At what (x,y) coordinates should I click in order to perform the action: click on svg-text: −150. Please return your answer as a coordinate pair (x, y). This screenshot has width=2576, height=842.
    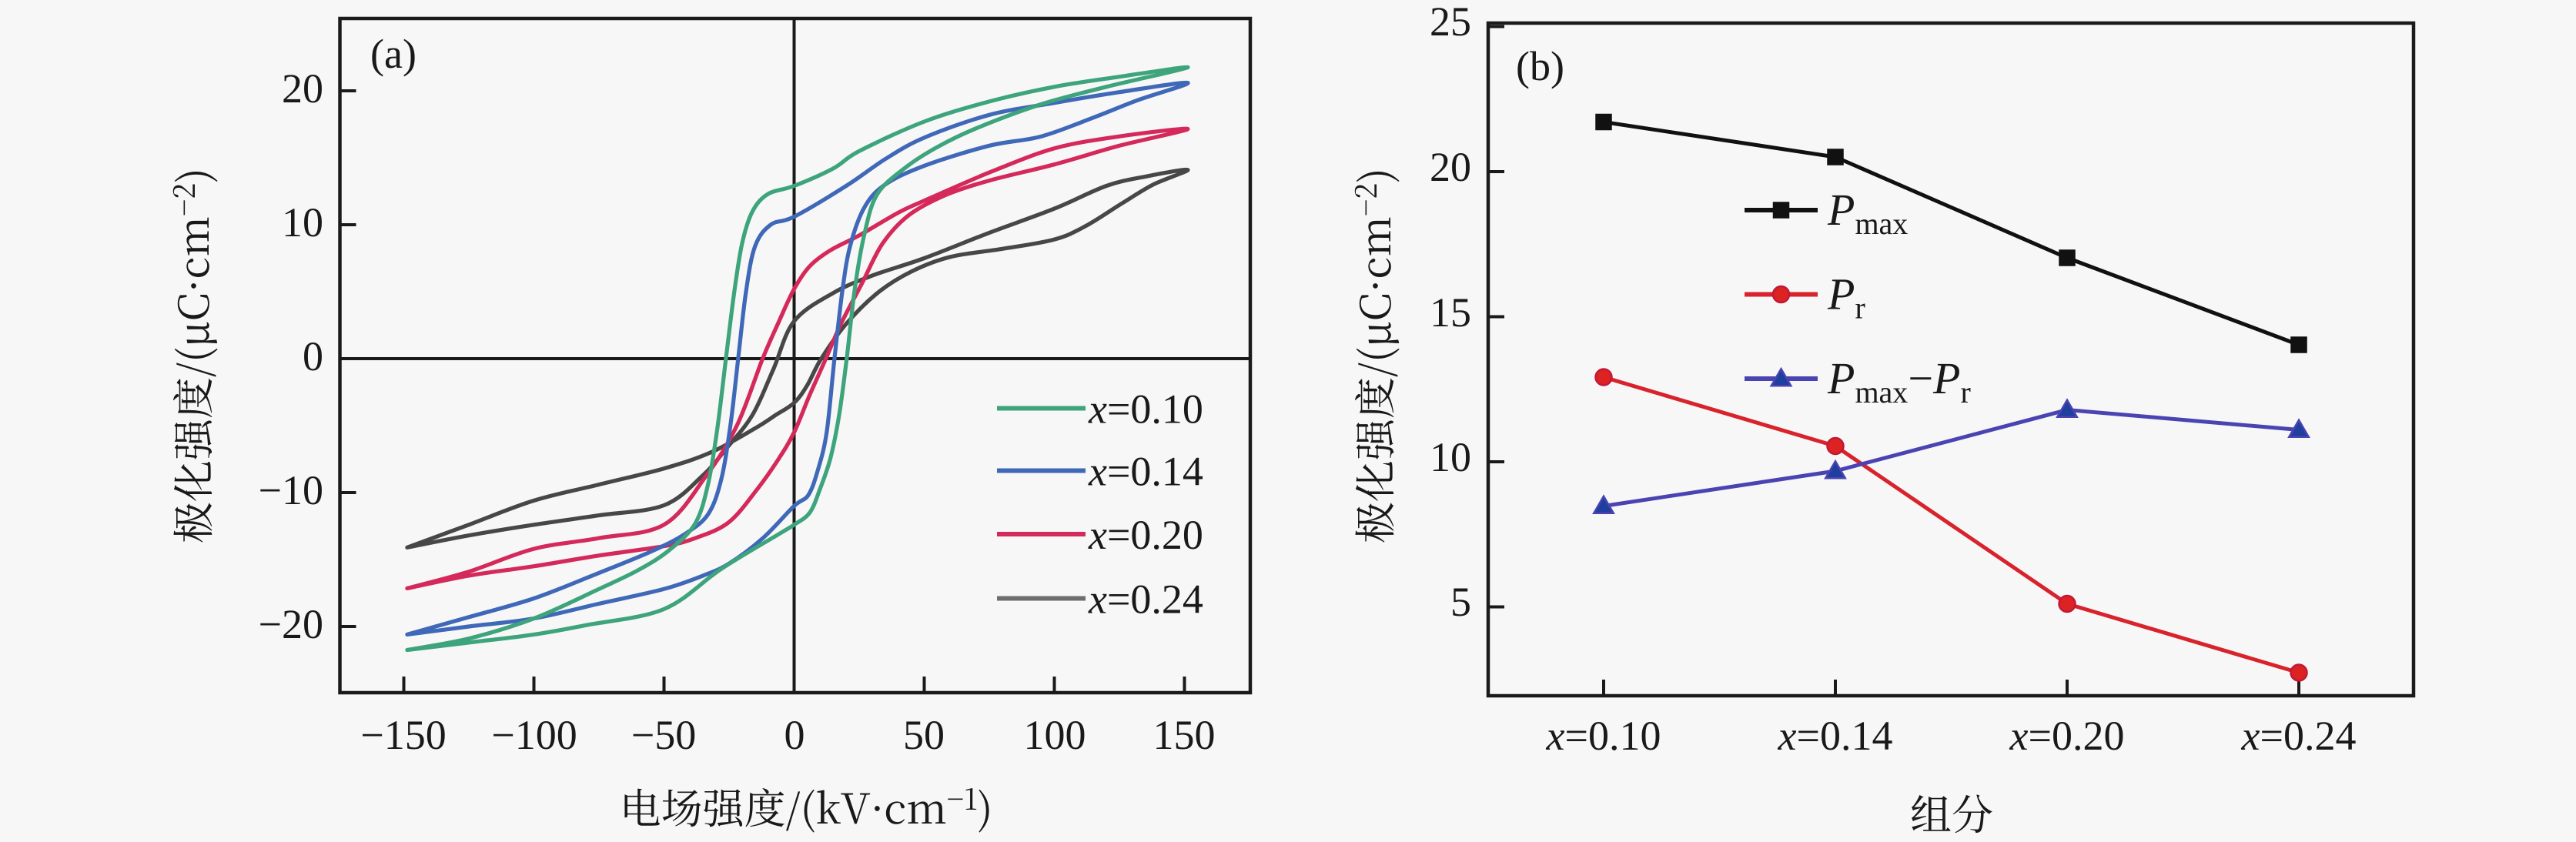
    Looking at the image, I should click on (403, 735).